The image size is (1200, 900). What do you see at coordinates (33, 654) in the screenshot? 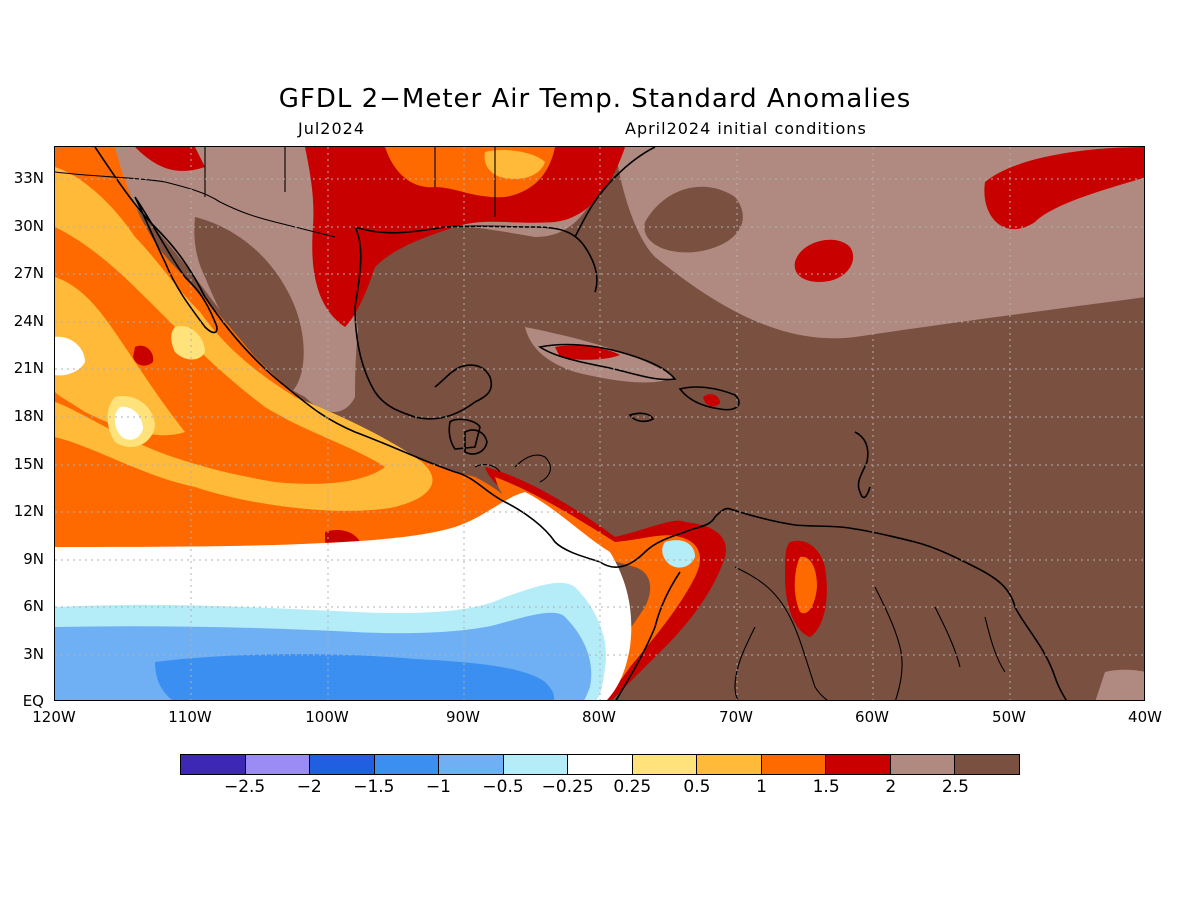
I see `lat-label-3n: 3N` at bounding box center [33, 654].